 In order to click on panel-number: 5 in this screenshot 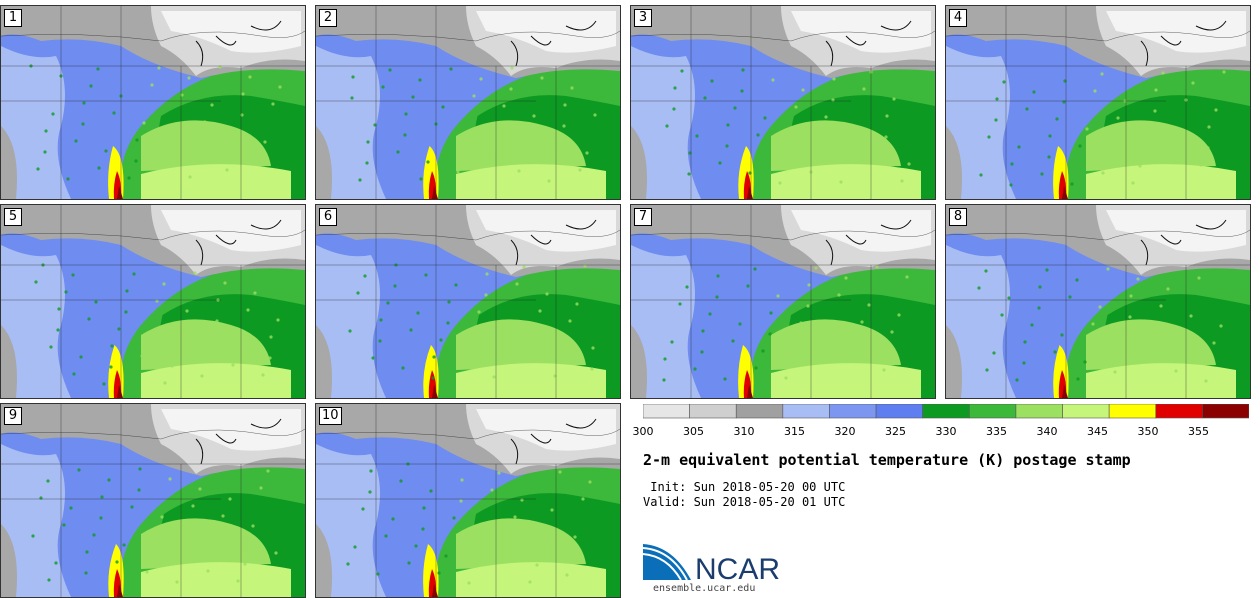, I will do `click(13, 217)`.